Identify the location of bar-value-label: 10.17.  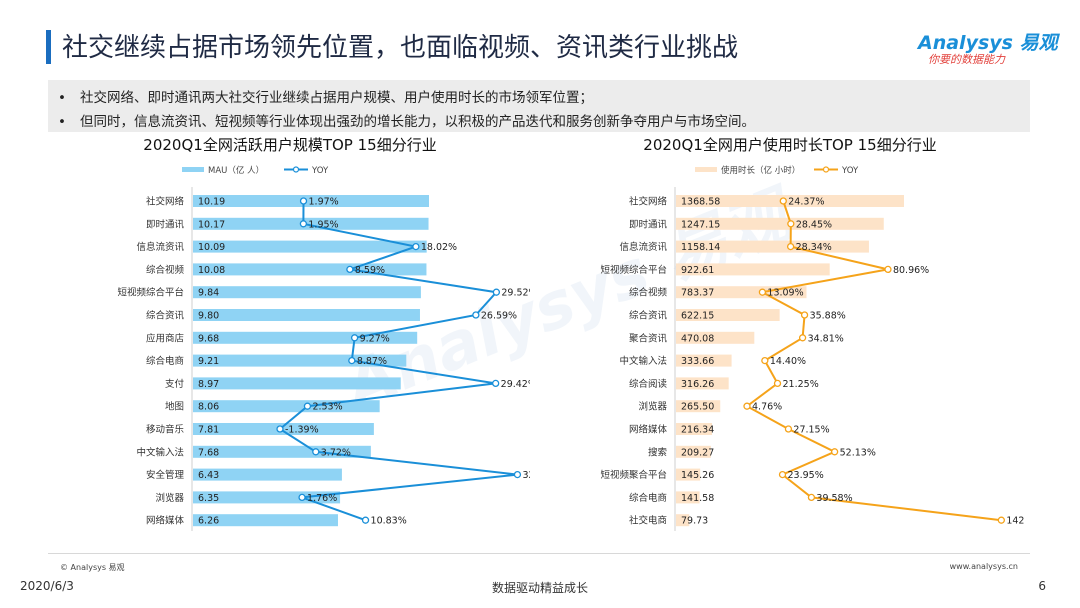
(211, 224).